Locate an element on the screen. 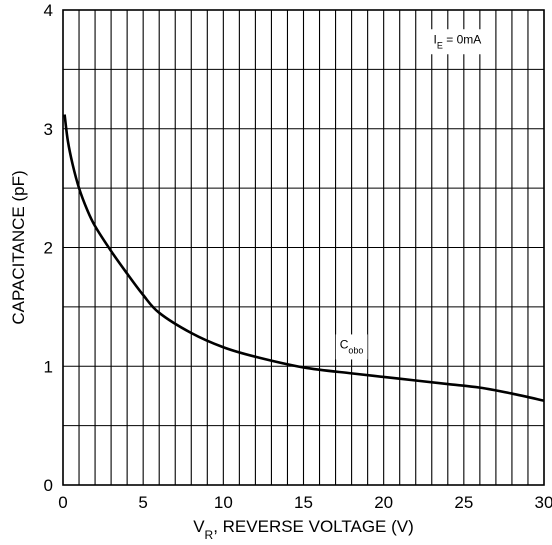  x-axis-label: VR, REVERSE VOLTAGE (V) is located at coordinates (303, 529).